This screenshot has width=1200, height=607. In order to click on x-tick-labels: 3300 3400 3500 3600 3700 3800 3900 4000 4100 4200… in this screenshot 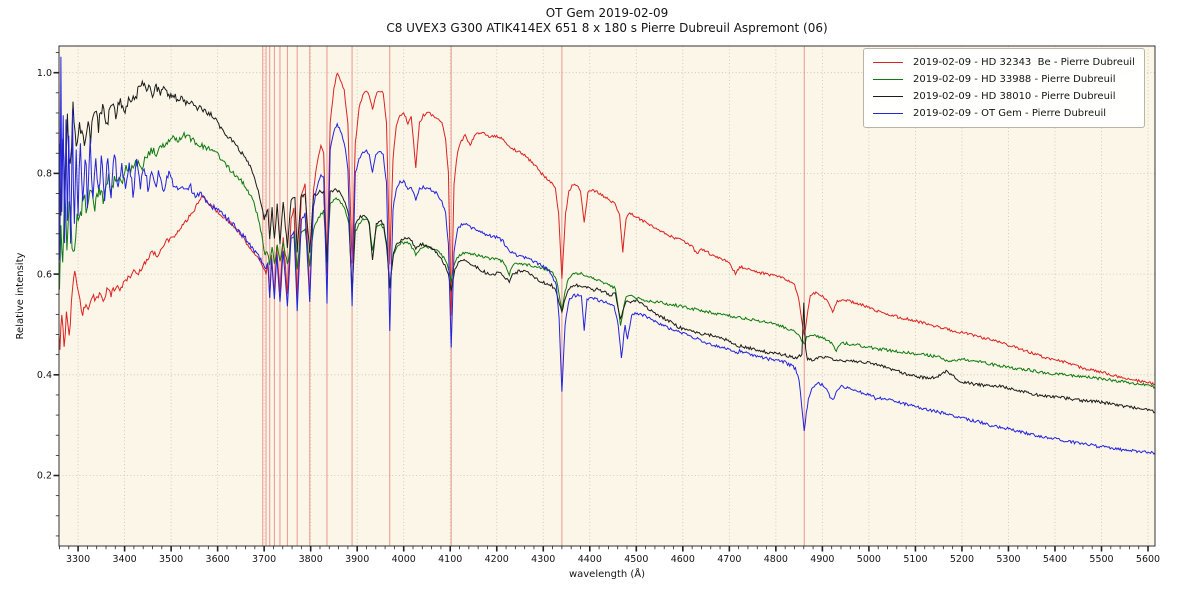, I will do `click(613, 559)`.